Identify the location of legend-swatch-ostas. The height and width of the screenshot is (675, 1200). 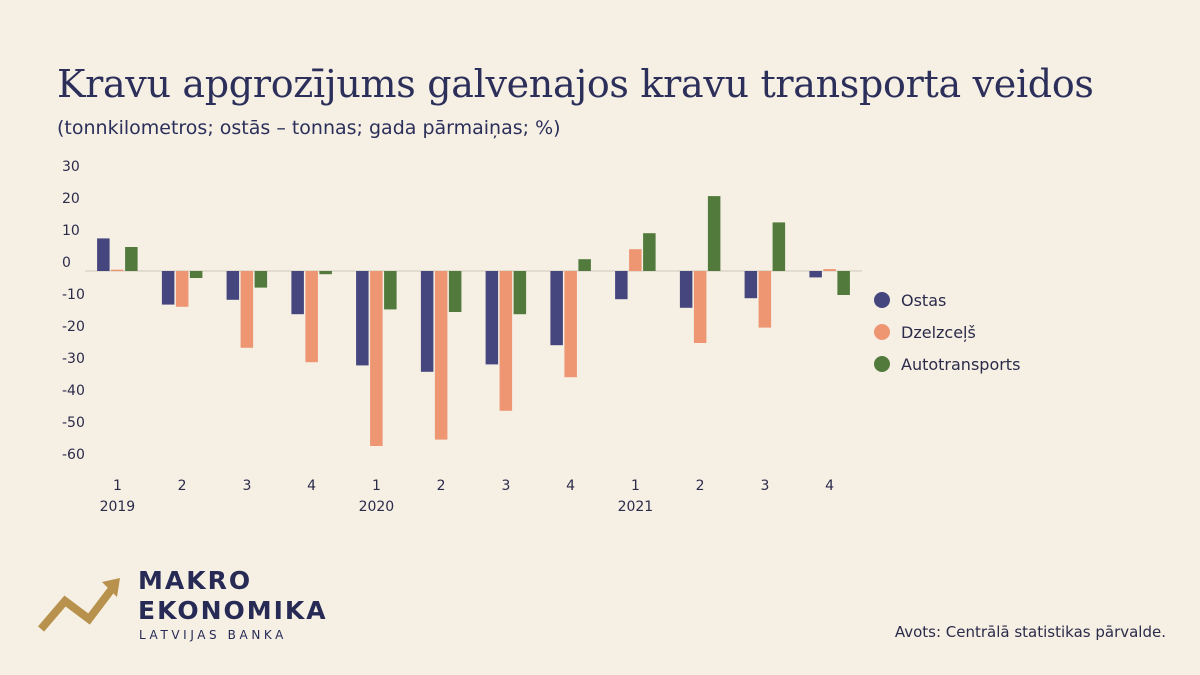
(882, 300).